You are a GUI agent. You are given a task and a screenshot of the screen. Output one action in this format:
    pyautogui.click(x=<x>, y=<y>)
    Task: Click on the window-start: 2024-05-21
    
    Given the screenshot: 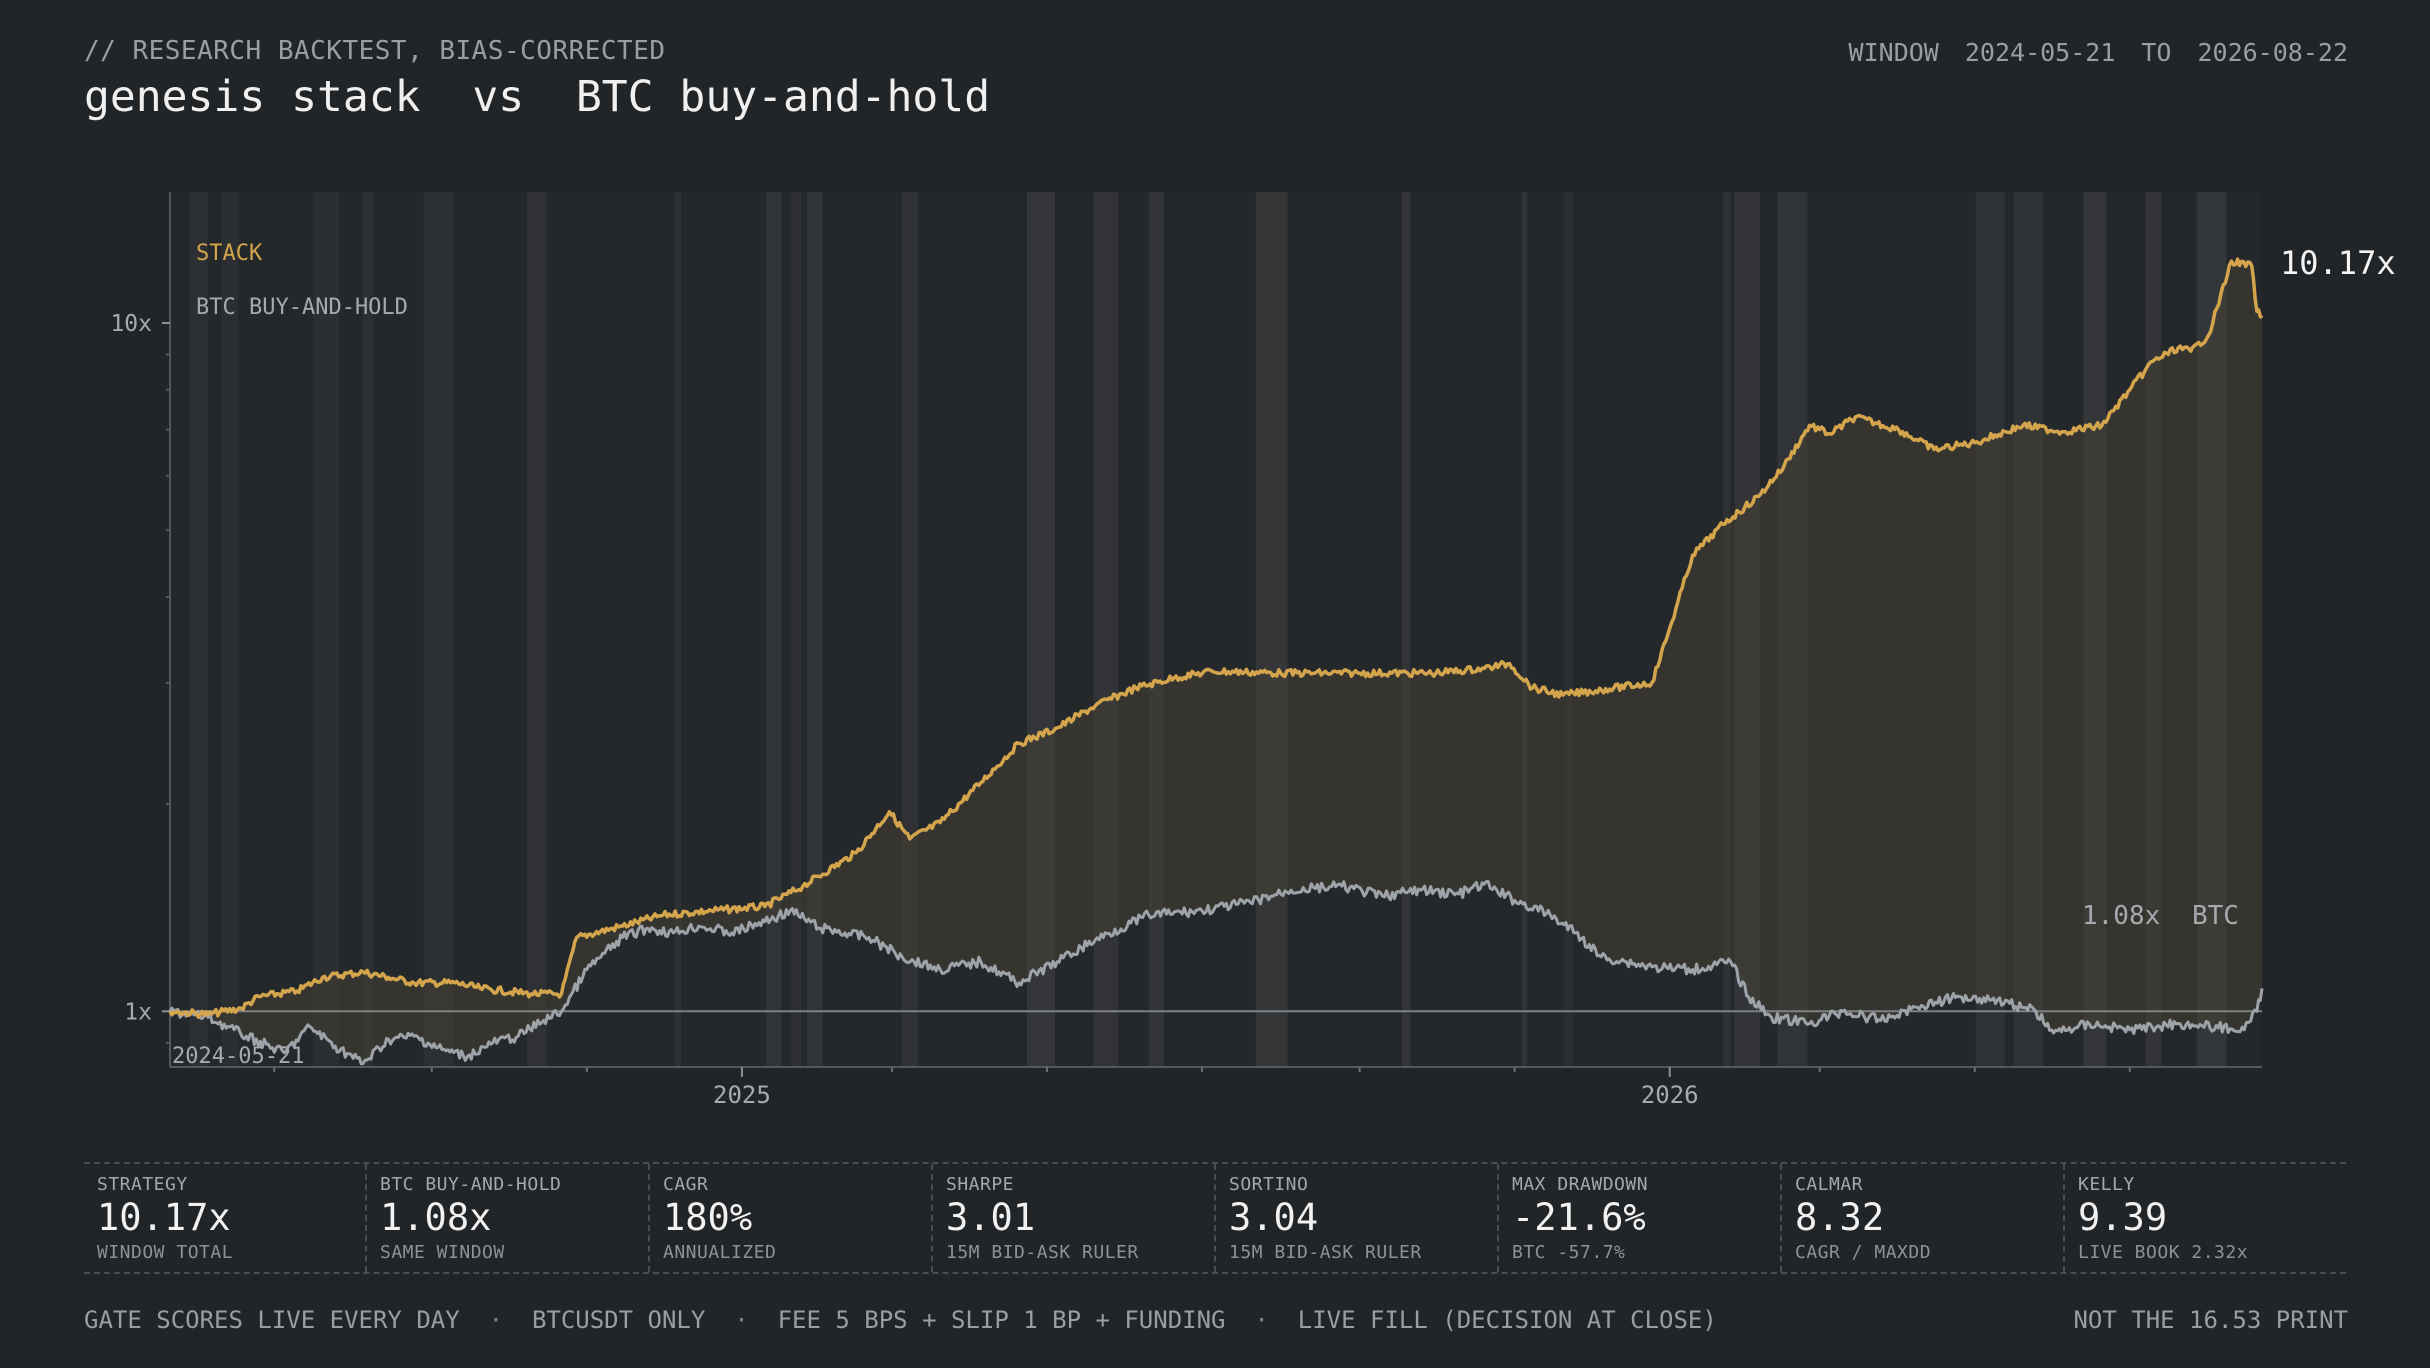 What is the action you would take?
    pyautogui.click(x=2040, y=52)
    